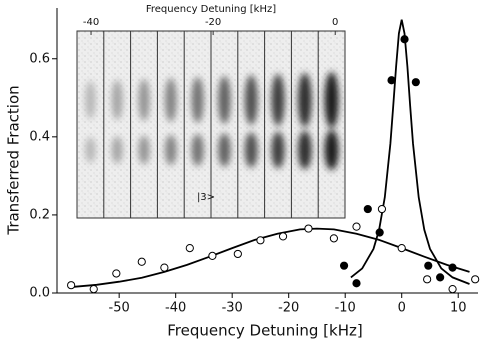 The image size is (485, 354). Describe the element at coordinates (175, 308) in the screenshot. I see `x-tick-label: -40` at that location.